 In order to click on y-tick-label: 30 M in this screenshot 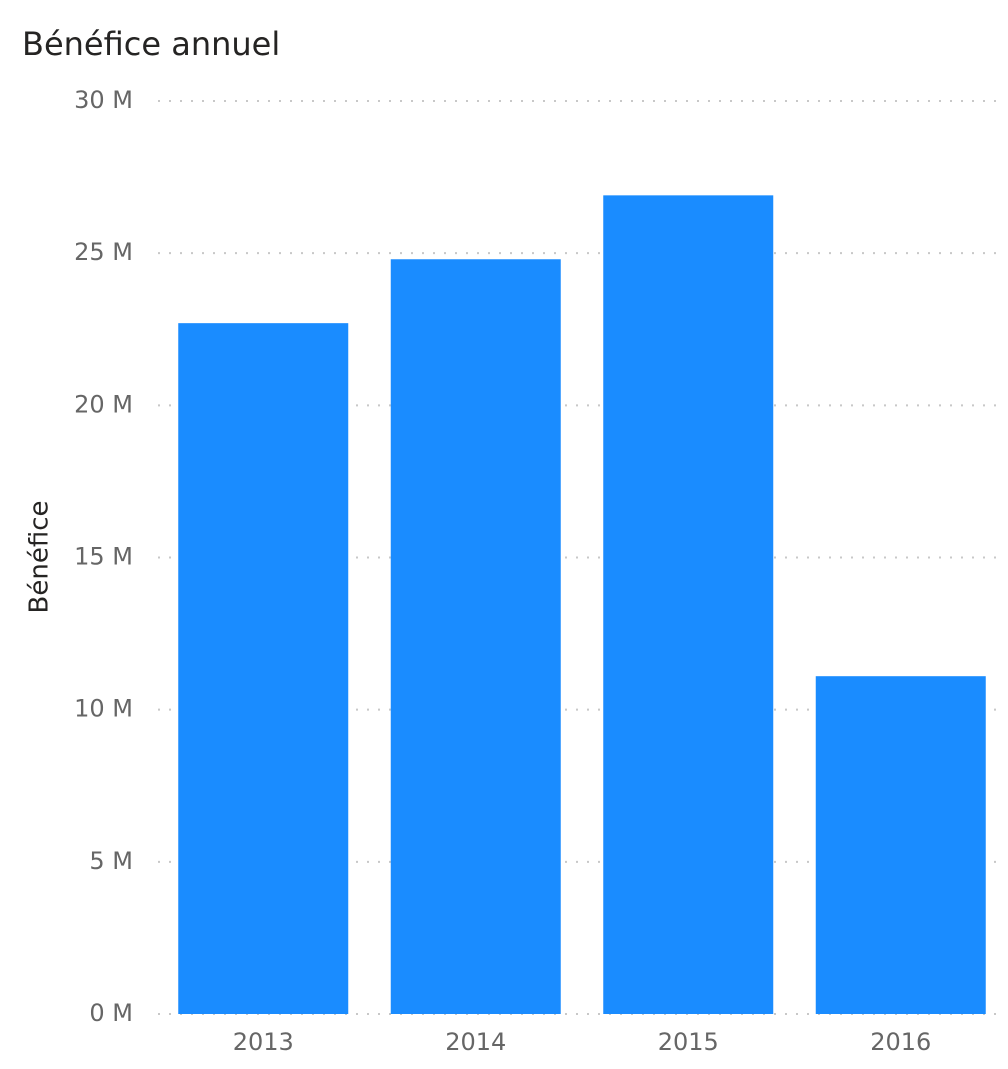, I will do `click(103, 100)`.